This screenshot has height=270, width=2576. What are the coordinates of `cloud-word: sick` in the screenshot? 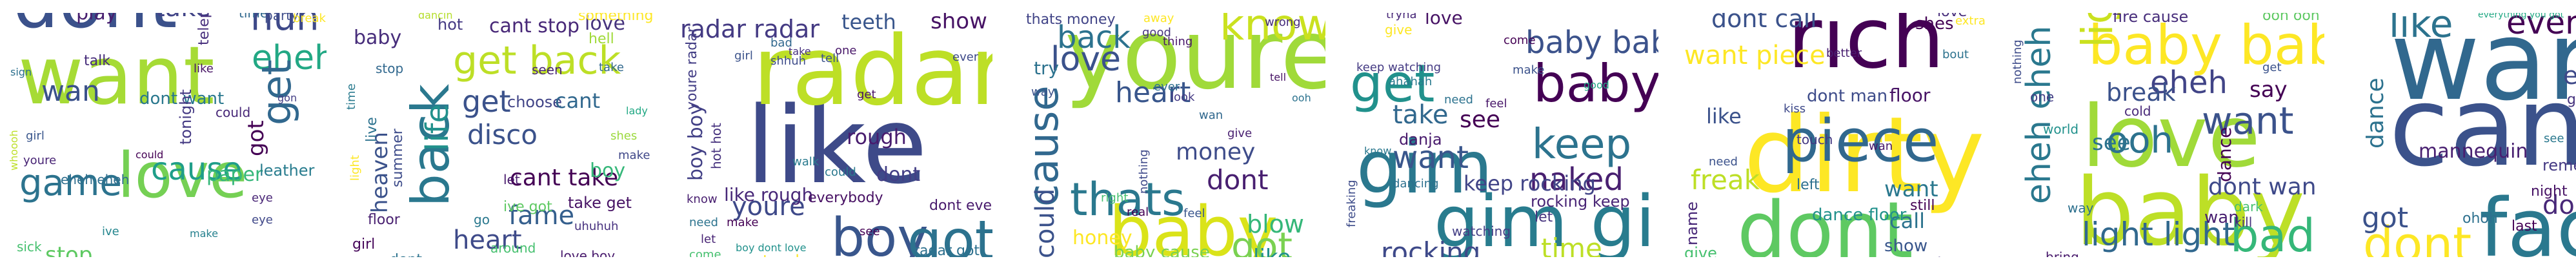 It's located at (30, 246).